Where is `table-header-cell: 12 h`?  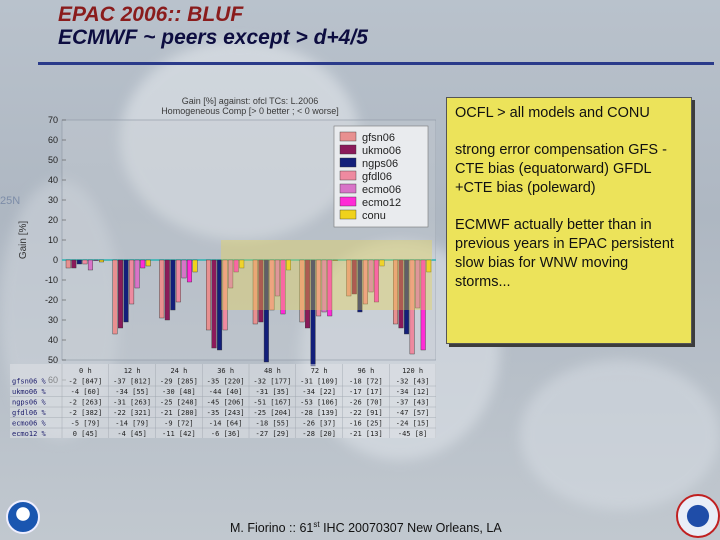
table-header-cell: 12 h is located at coordinates (132, 371).